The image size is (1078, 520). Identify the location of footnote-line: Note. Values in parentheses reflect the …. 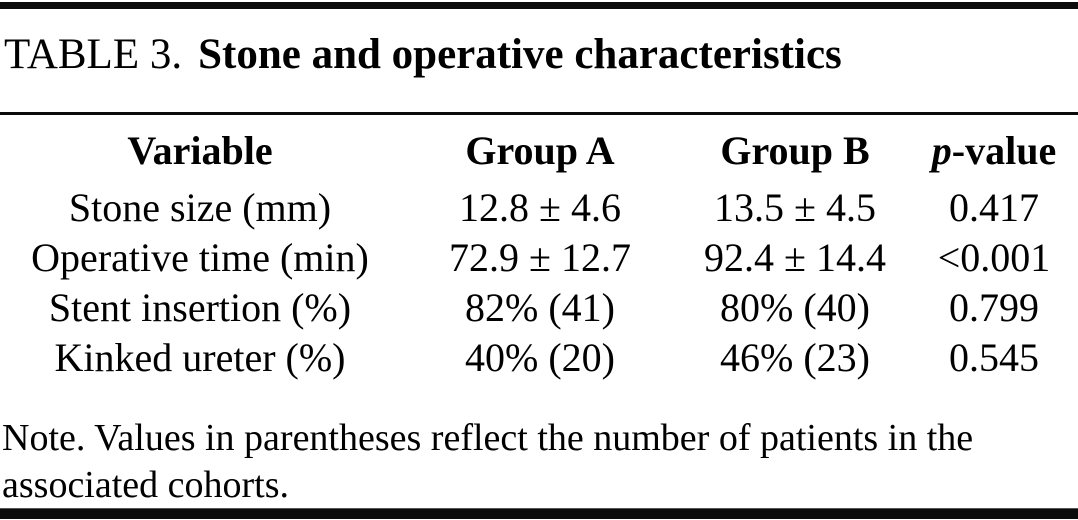
(488, 438).